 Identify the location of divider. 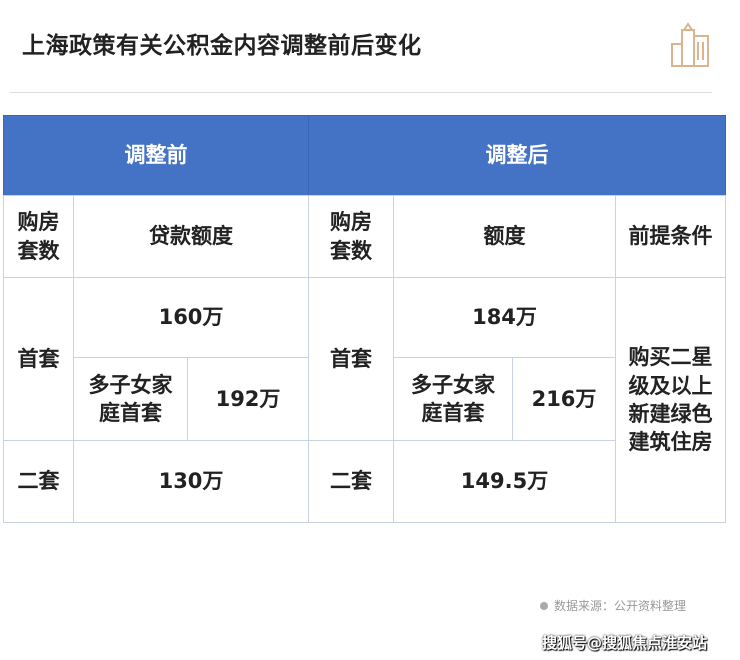
(361, 92).